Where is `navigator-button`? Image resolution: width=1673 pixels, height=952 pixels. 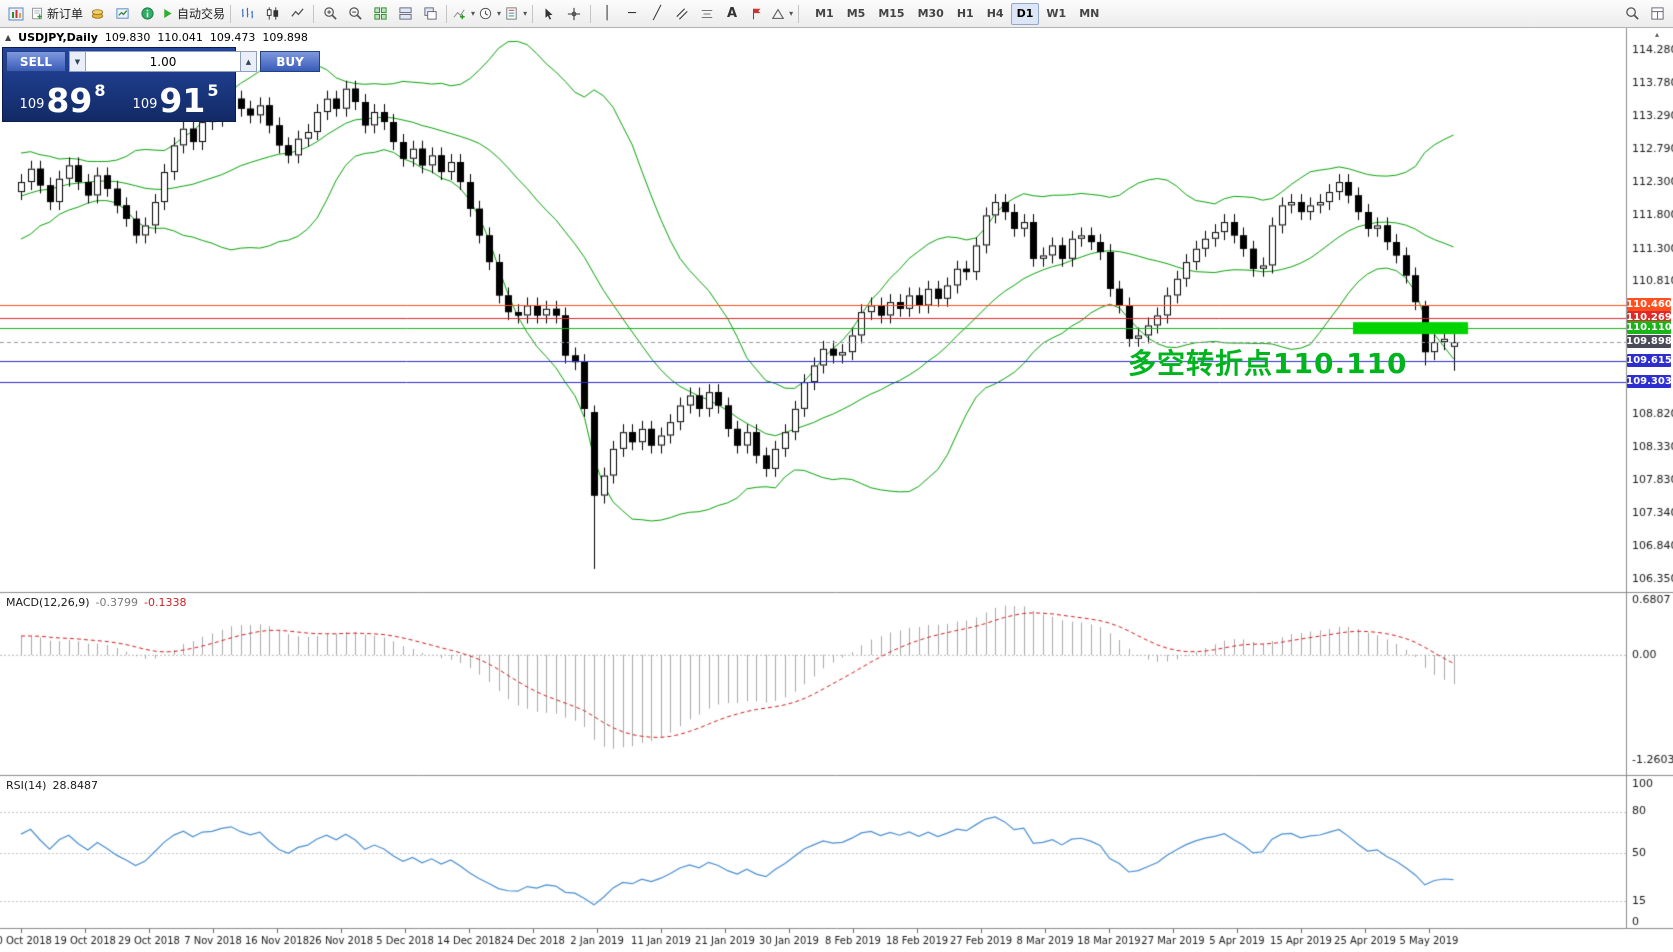 navigator-button is located at coordinates (147, 14).